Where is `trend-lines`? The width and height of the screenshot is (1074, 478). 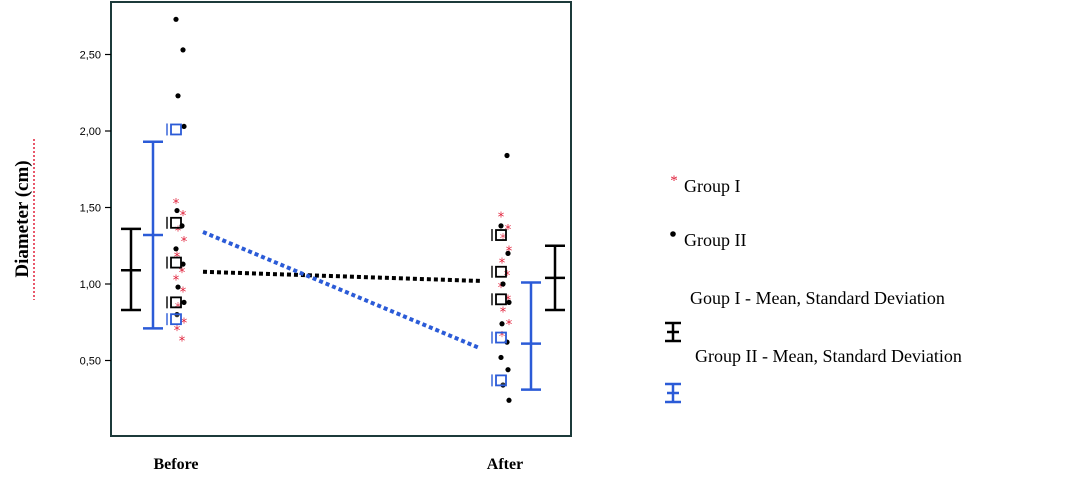
trend-lines is located at coordinates (341, 290).